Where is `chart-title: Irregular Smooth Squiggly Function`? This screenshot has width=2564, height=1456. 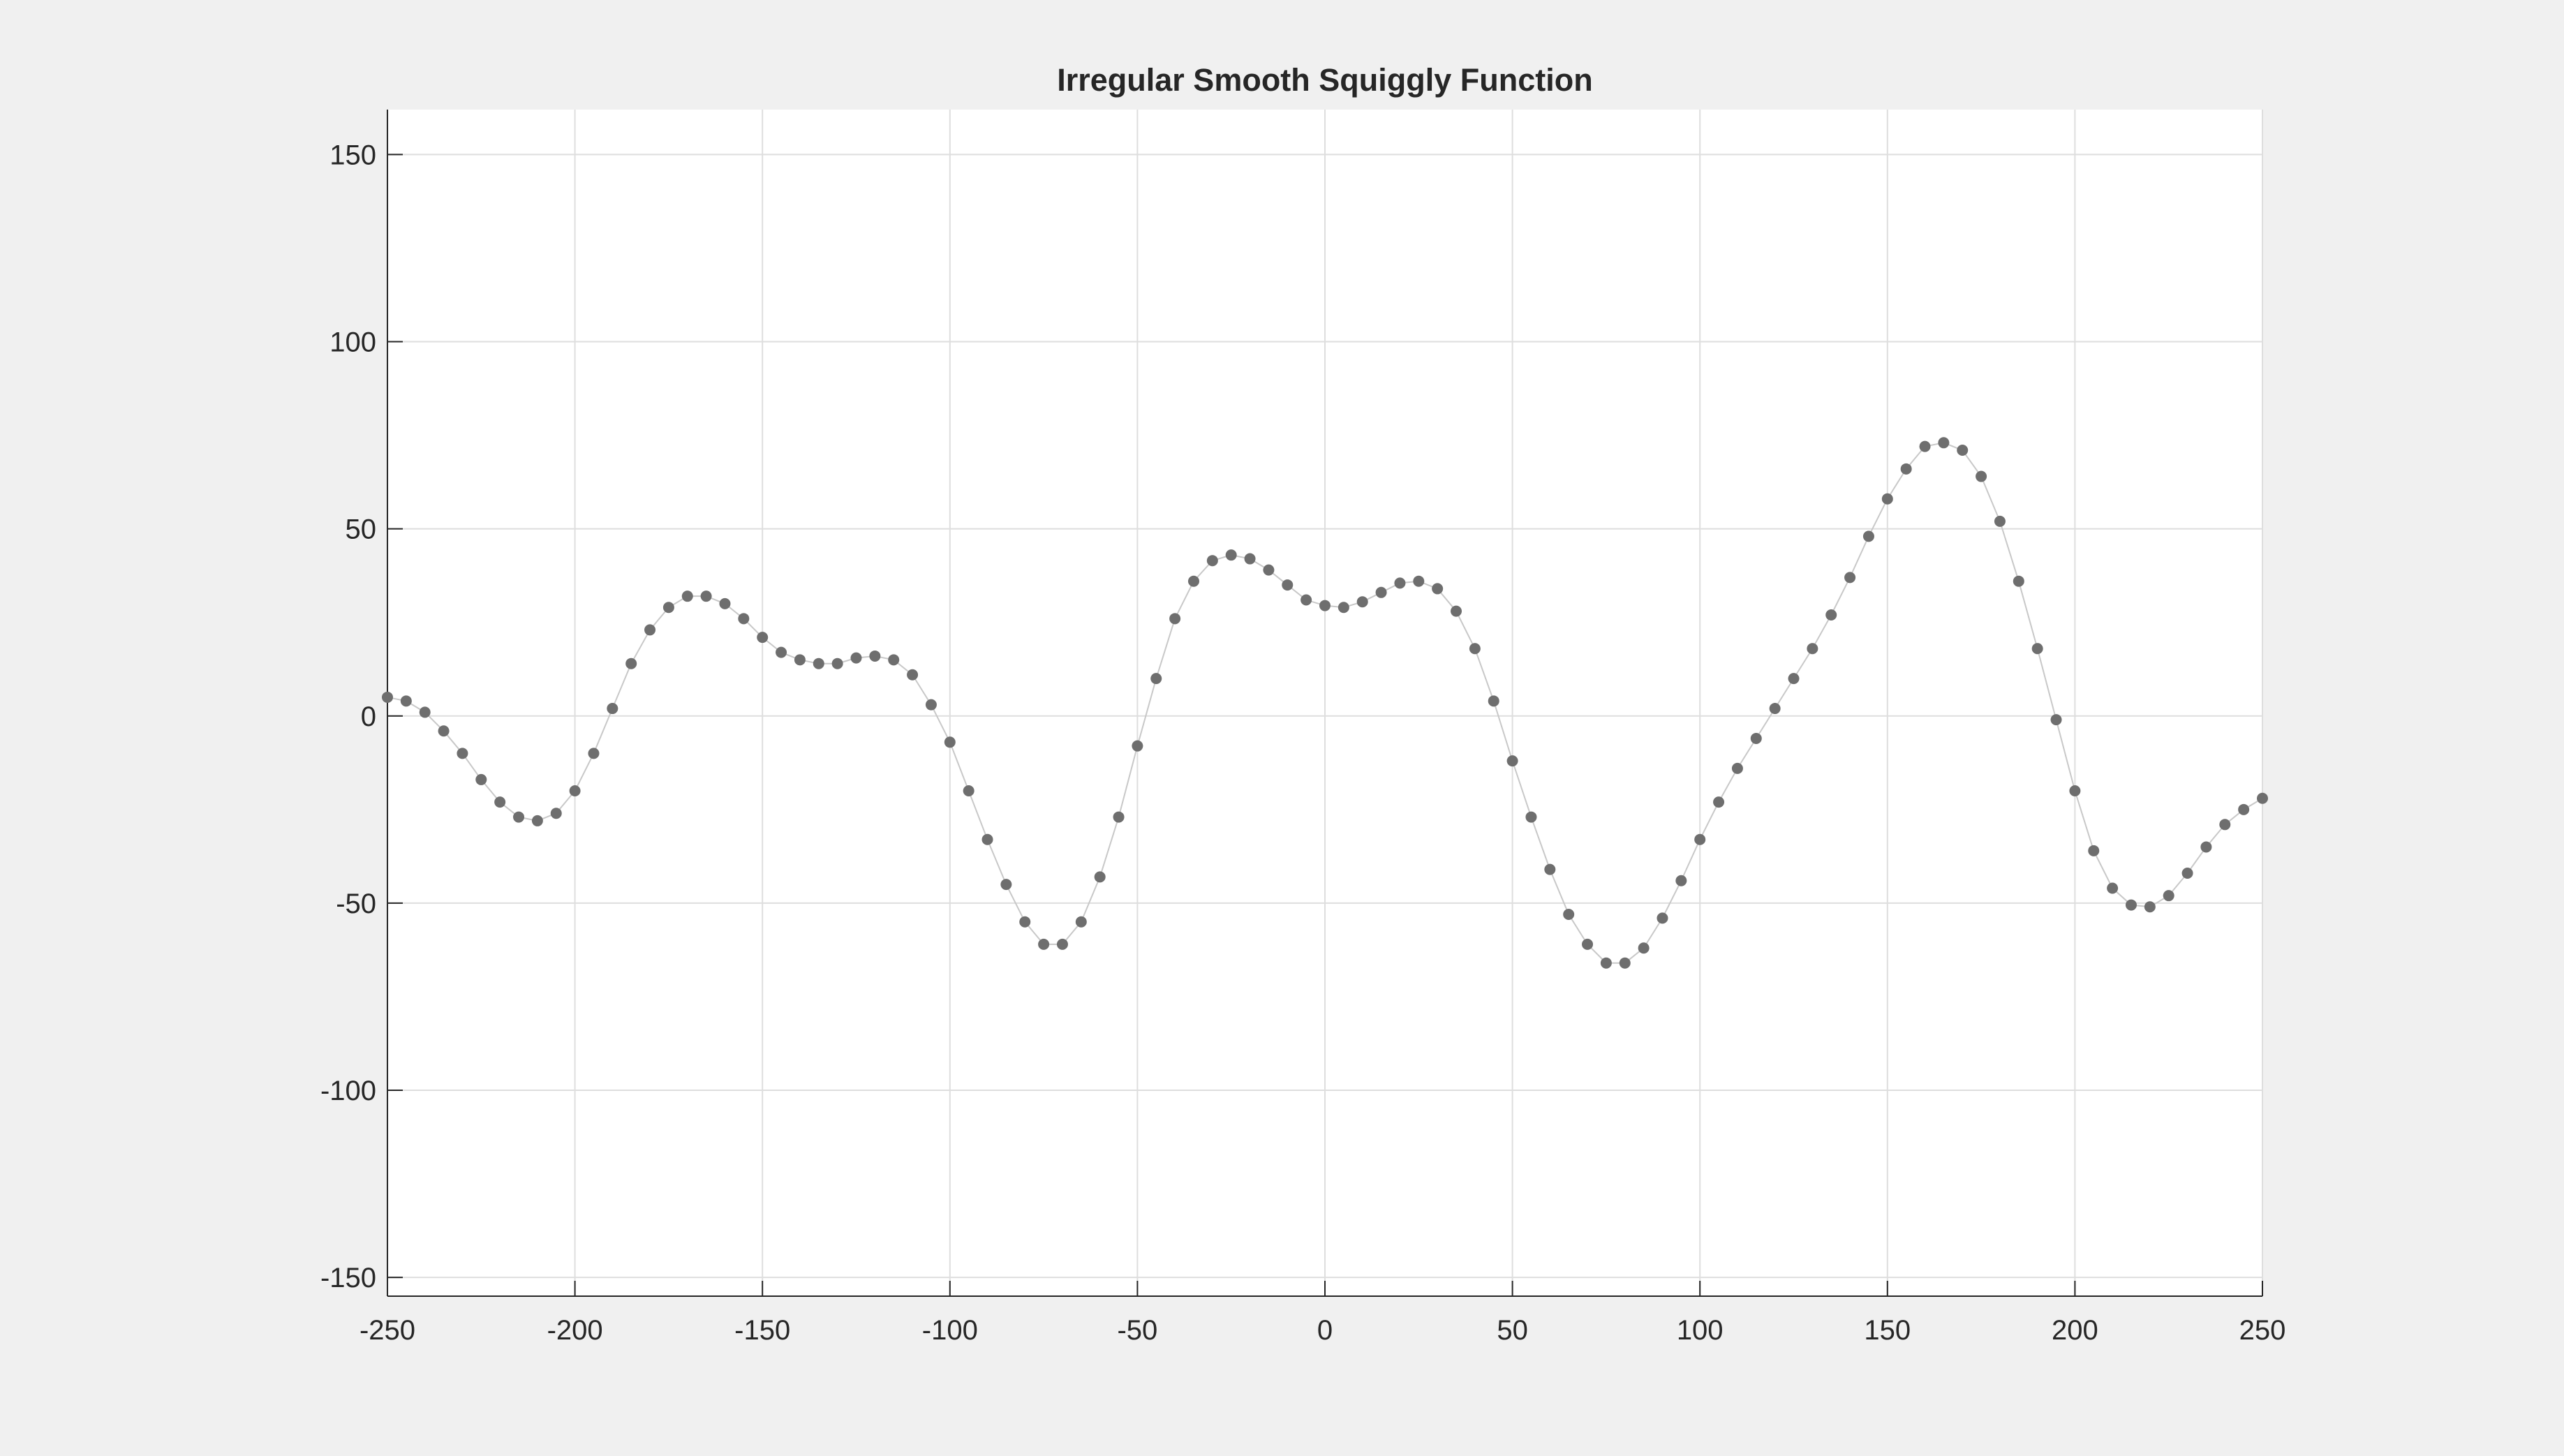 chart-title: Irregular Smooth Squiggly Function is located at coordinates (1325, 80).